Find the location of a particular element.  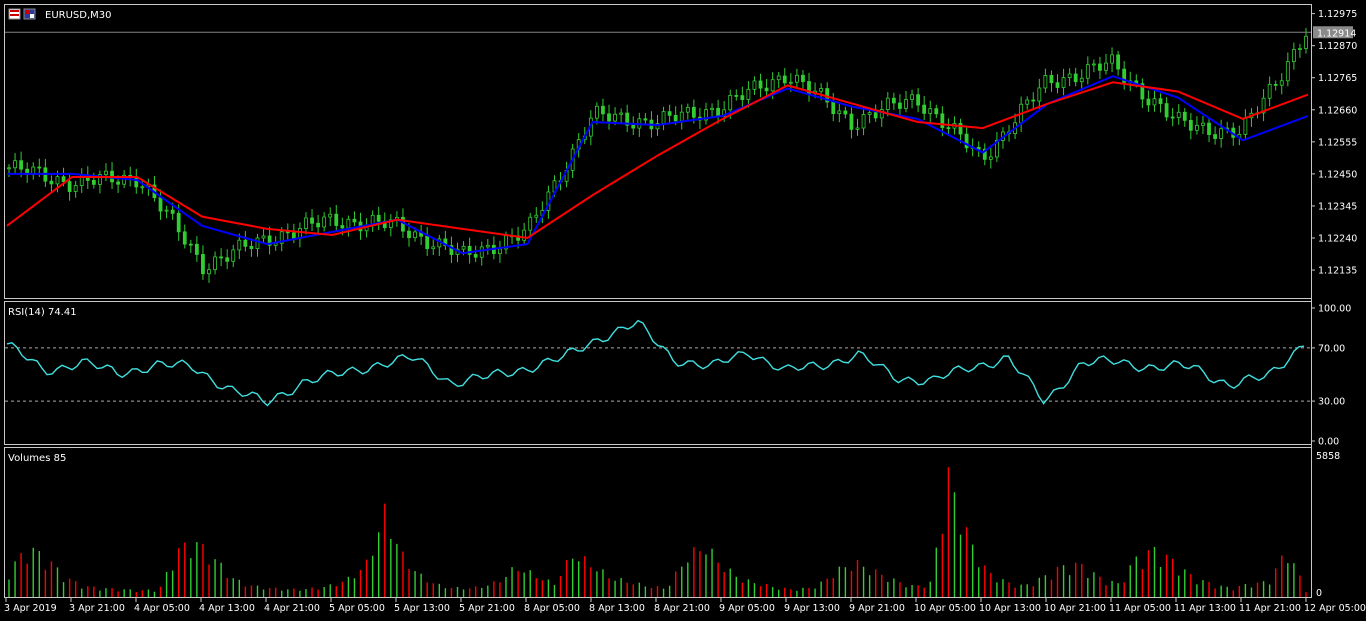

price-tick-label: 1.12765 is located at coordinates (1337, 78).